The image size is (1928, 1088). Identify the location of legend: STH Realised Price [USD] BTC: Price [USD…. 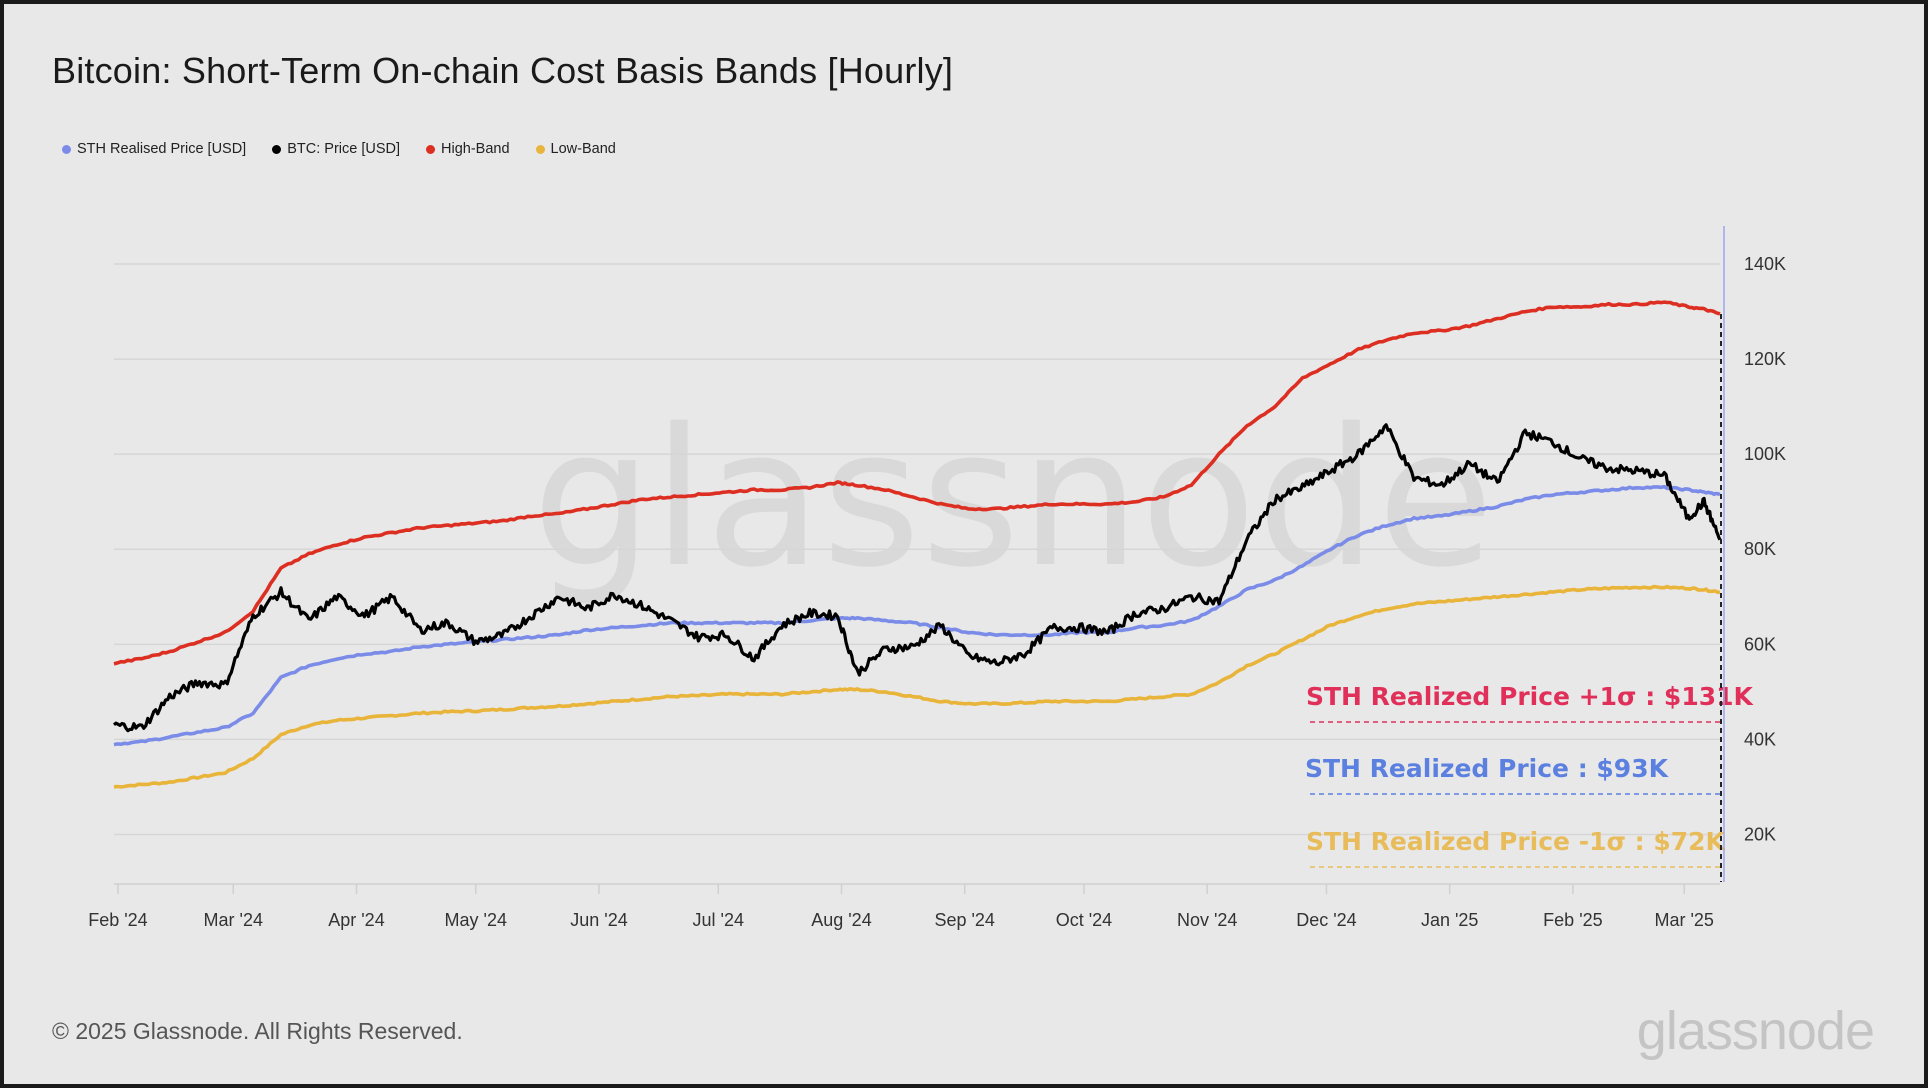
(339, 149).